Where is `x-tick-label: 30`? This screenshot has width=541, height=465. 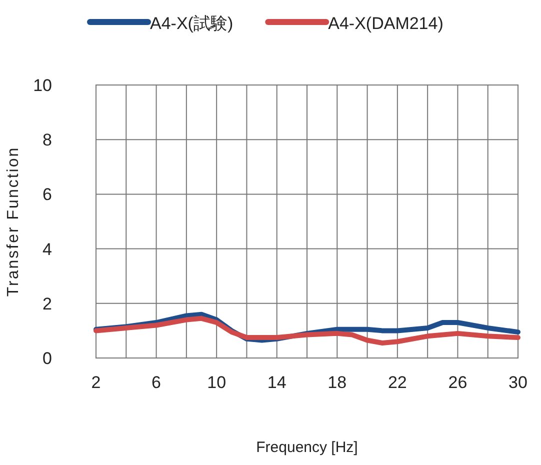 x-tick-label: 30 is located at coordinates (518, 382).